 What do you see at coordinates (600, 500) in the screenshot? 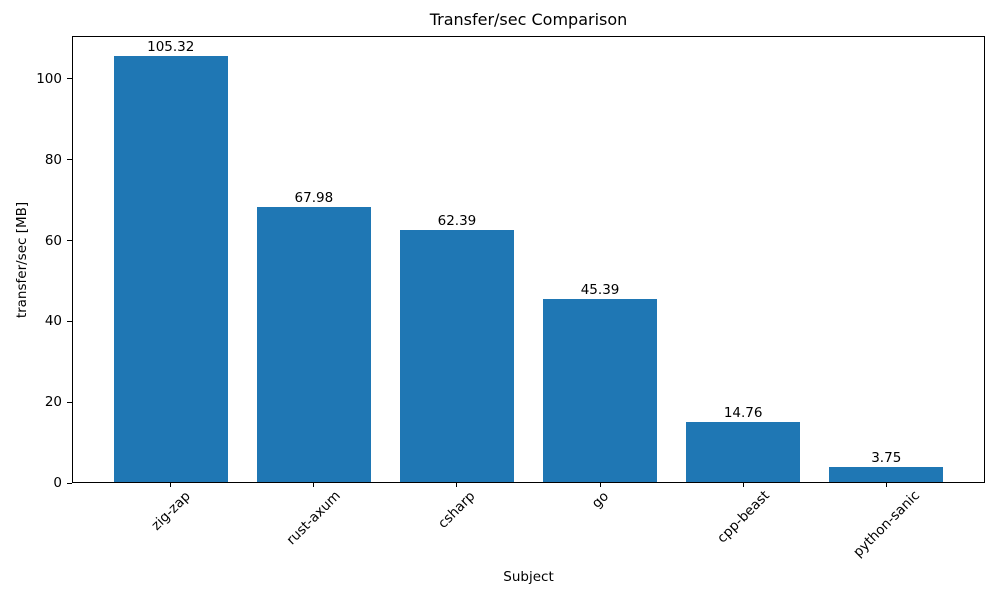
I see `x-tick-label: go` at bounding box center [600, 500].